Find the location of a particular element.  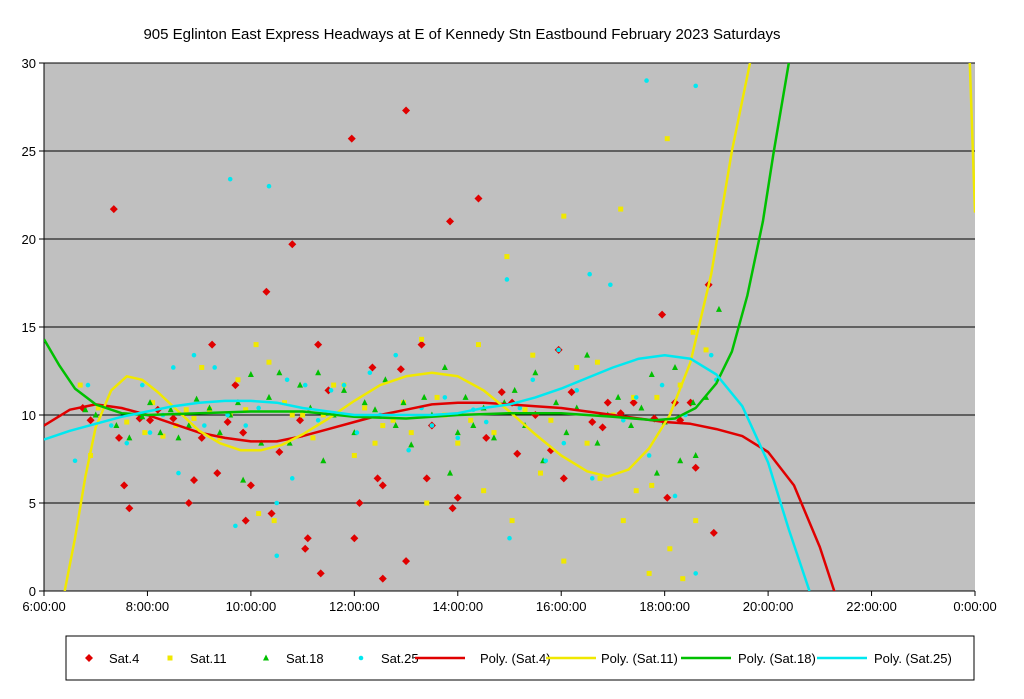

x-tick-label: 10:00:00 is located at coordinates (251, 606).